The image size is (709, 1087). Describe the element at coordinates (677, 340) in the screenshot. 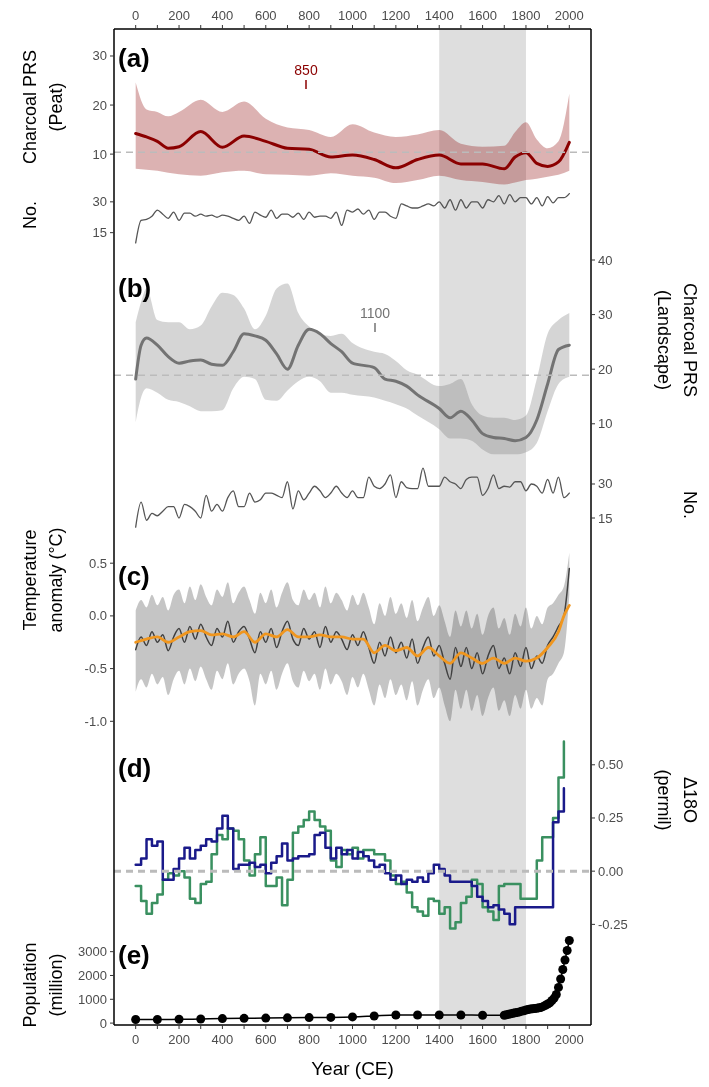

I see `y2-axis-title: Charcoal PRS (Landscape)` at that location.